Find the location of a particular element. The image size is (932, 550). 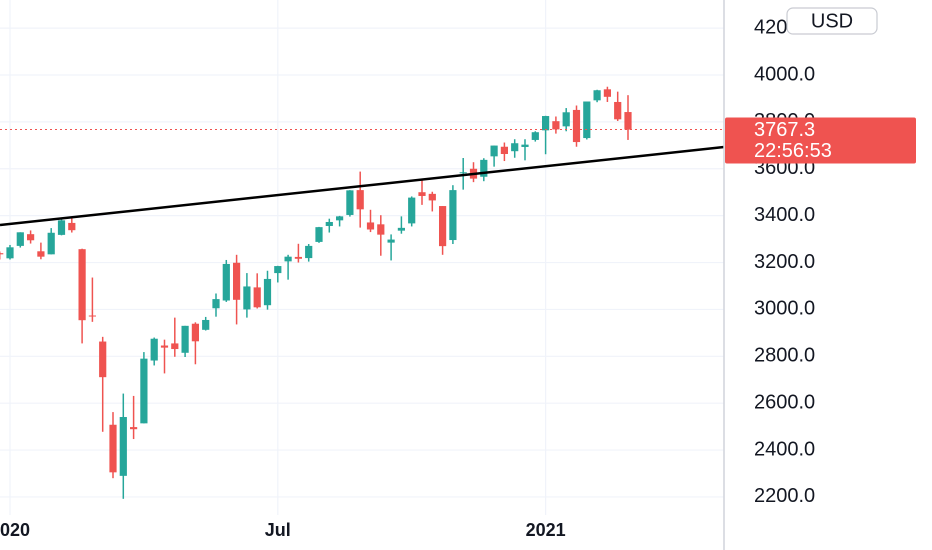

currency-label: USD is located at coordinates (832, 21).